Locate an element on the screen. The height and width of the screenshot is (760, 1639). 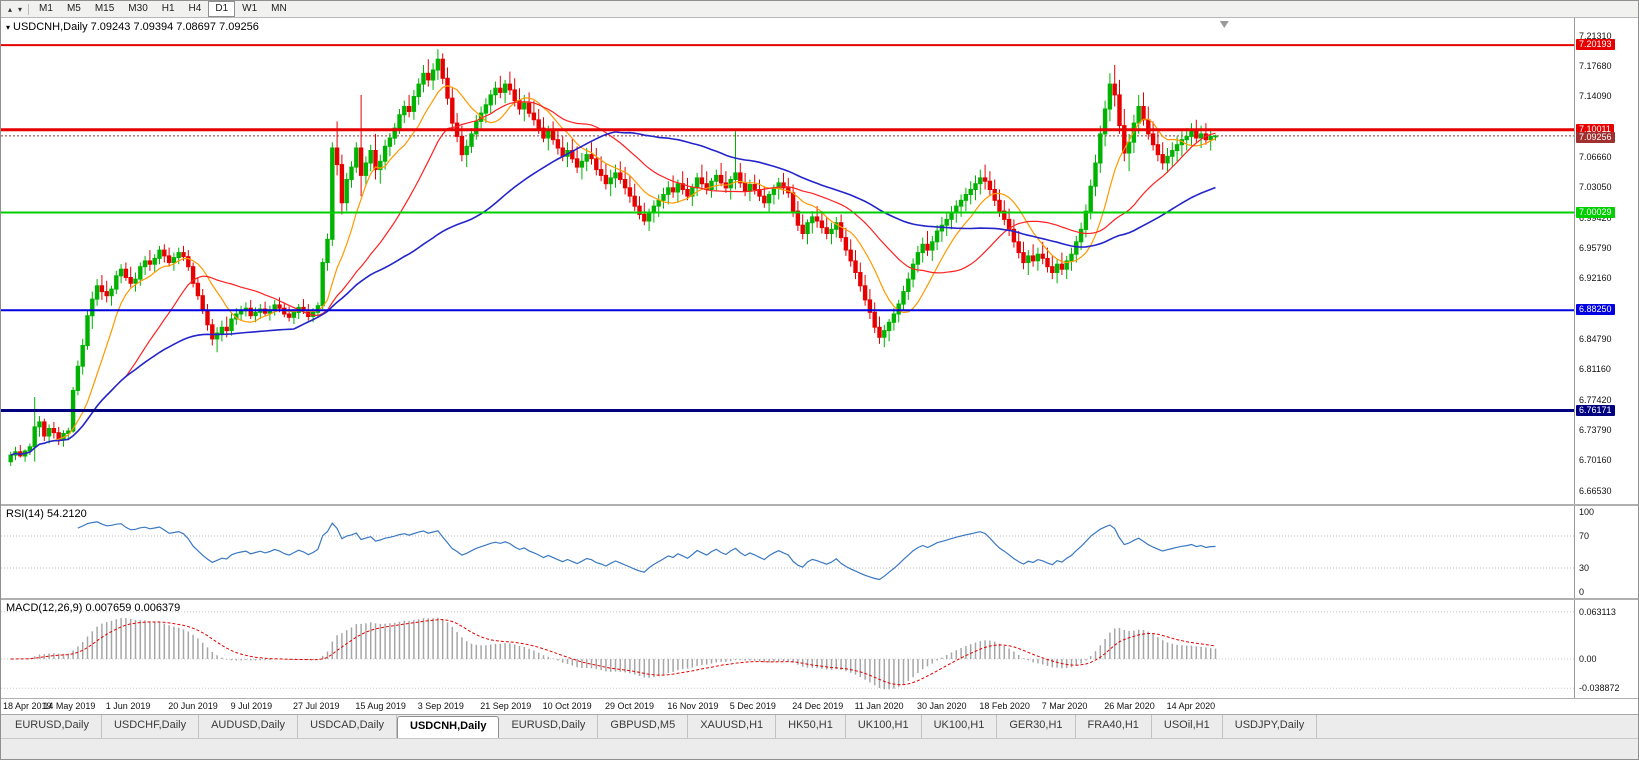
macd-histogram is located at coordinates (615, 653).